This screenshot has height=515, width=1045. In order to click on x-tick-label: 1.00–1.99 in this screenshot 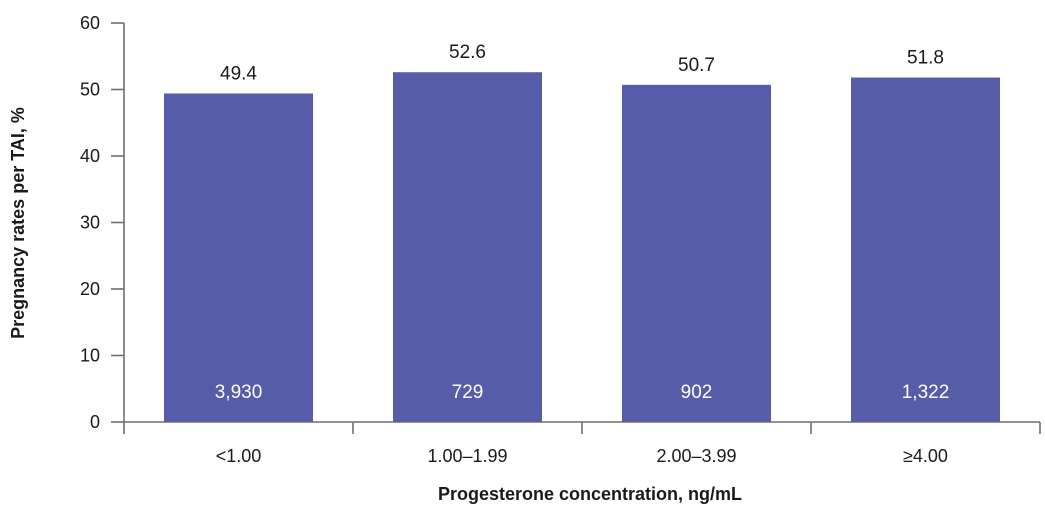, I will do `click(467, 456)`.